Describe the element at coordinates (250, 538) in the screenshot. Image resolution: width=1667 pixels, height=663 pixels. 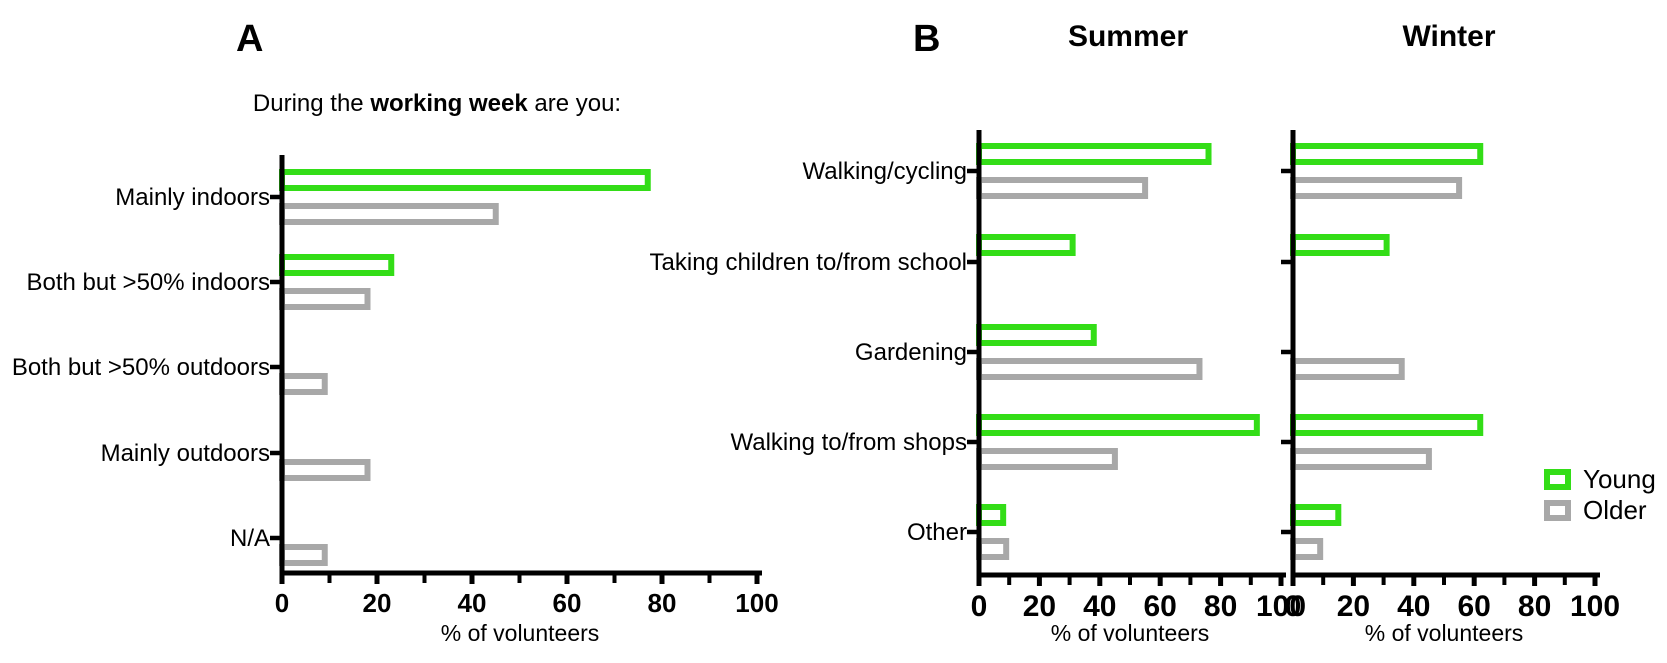
I see `category-label-n-a: N/A` at that location.